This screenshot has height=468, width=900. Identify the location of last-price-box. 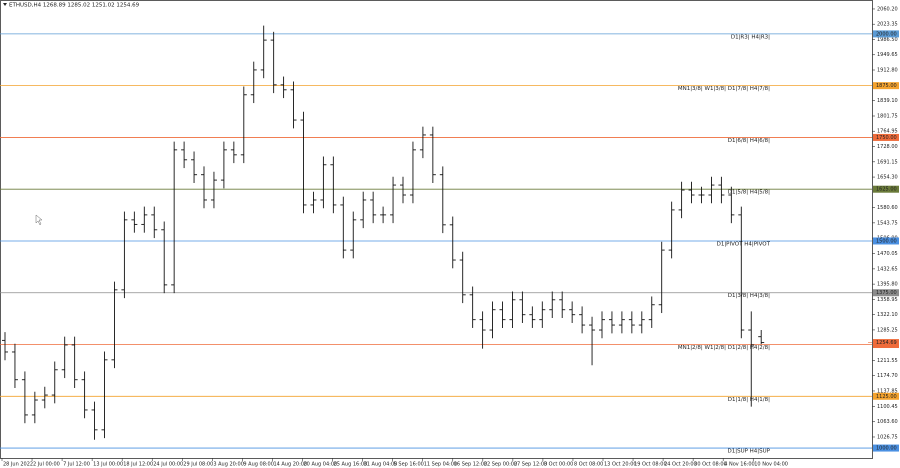
(886, 343).